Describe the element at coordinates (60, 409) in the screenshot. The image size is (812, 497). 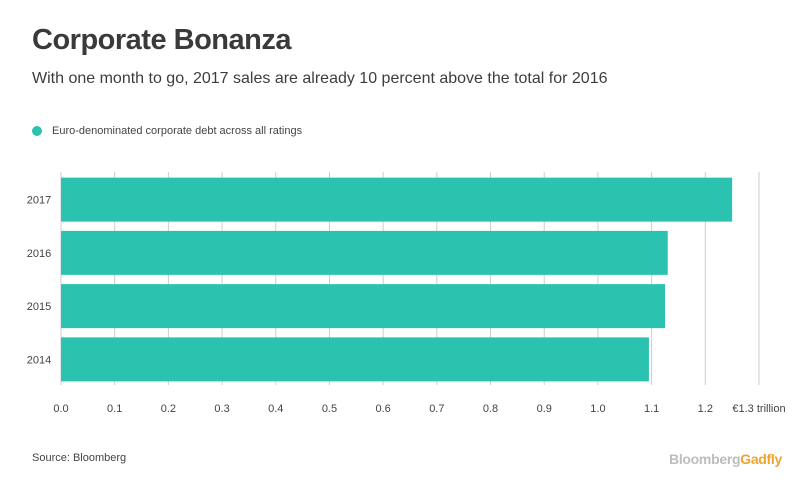
I see `x-tick-label: 0.0` at that location.